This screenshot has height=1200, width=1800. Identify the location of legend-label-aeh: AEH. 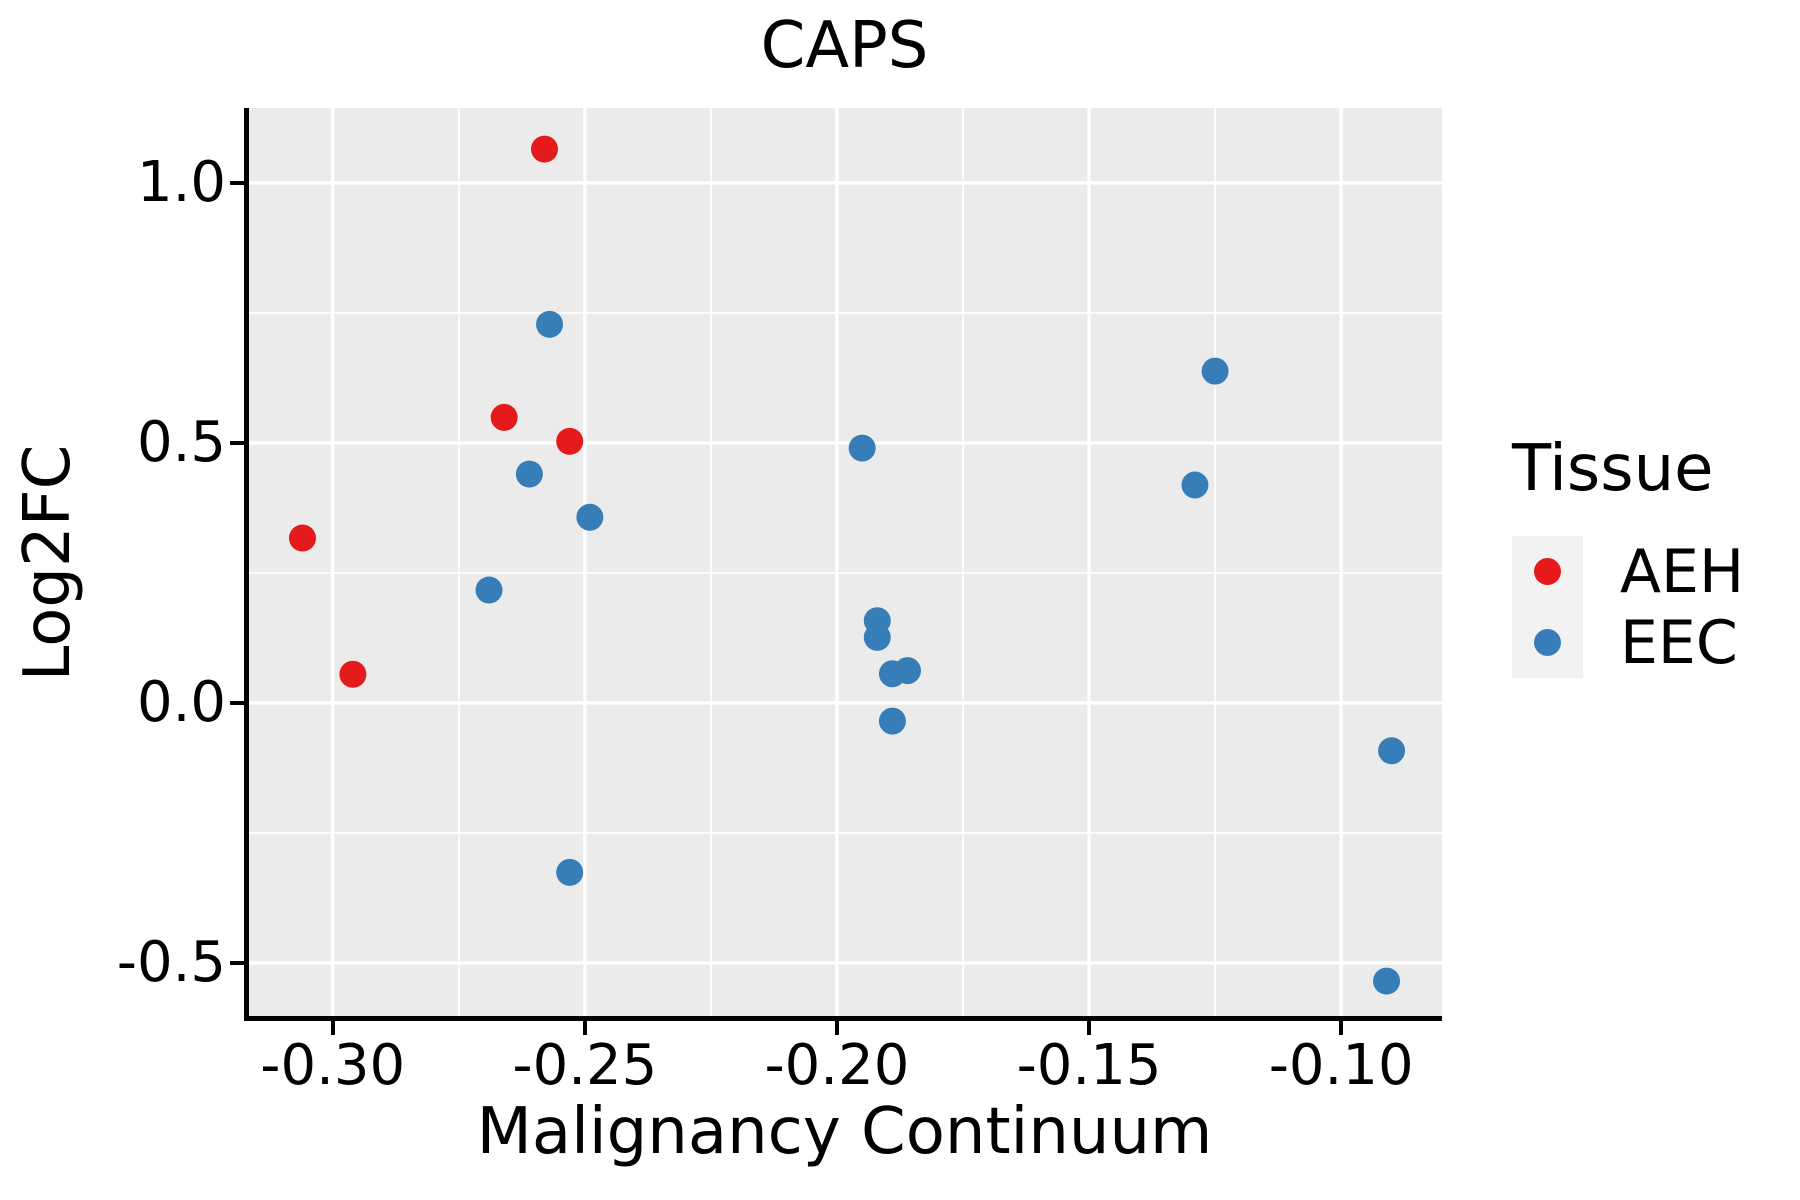
(1682, 571).